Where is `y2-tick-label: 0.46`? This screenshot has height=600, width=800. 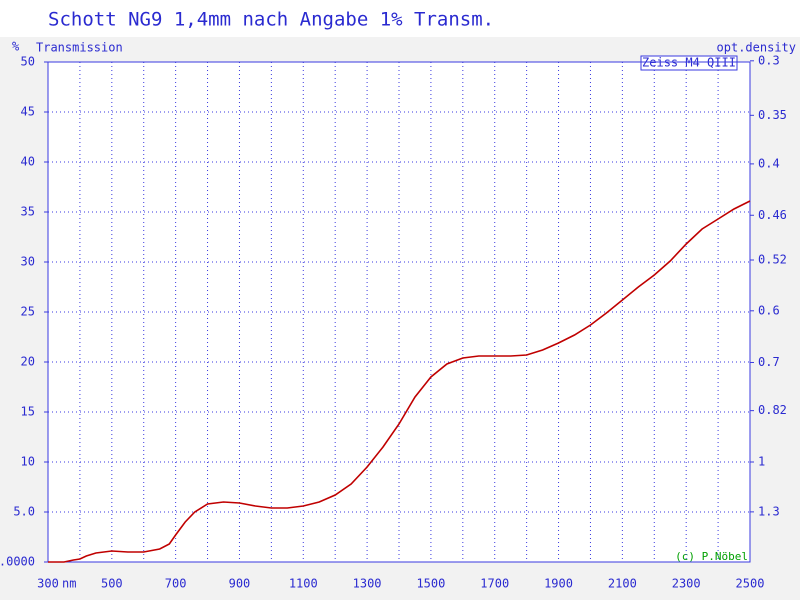 y2-tick-label: 0.46 is located at coordinates (772, 215).